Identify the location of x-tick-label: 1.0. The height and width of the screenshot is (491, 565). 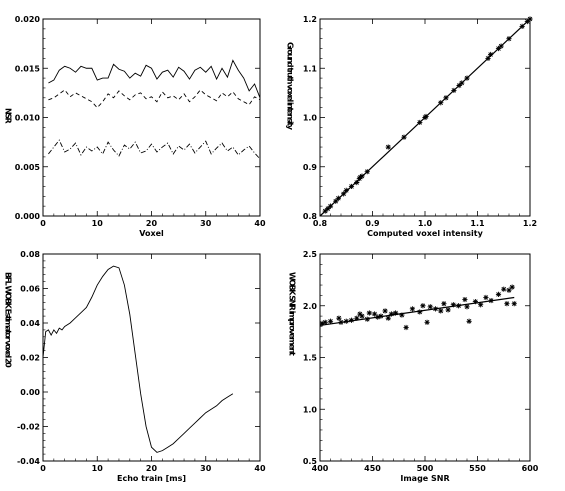
(425, 223).